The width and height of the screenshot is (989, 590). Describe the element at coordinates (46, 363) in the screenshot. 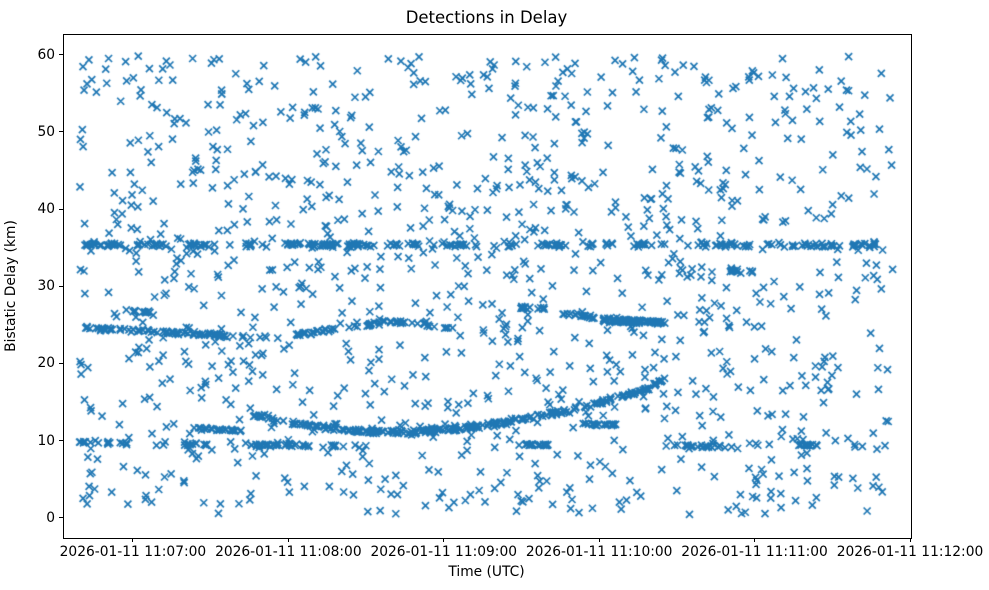

I see `y-tick-label: 20` at that location.